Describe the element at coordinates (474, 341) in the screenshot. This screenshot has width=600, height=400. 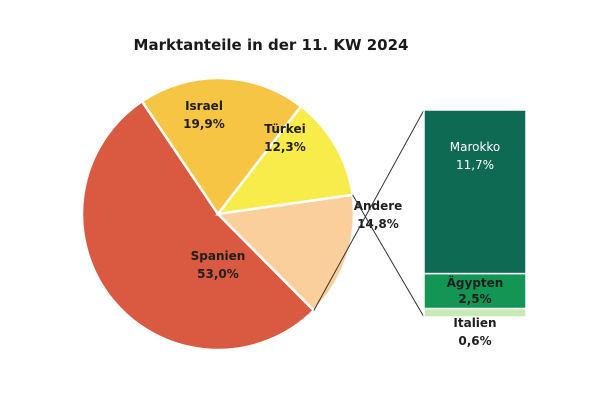
I see `segment-value-italien: 0,6%` at that location.